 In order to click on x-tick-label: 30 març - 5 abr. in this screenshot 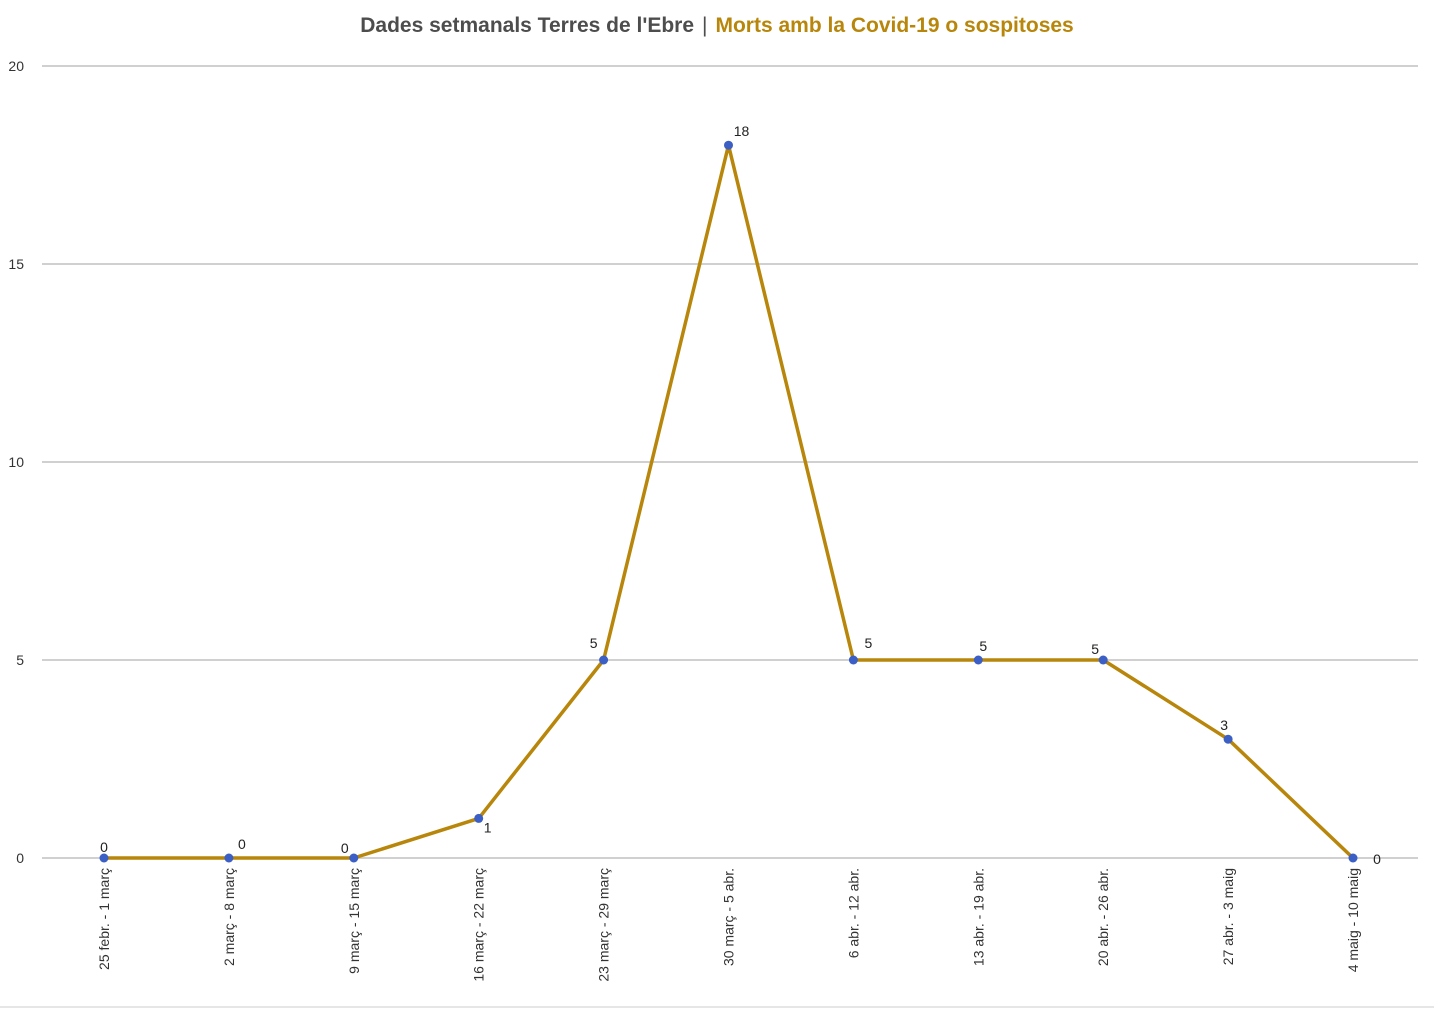, I will do `click(729, 917)`.